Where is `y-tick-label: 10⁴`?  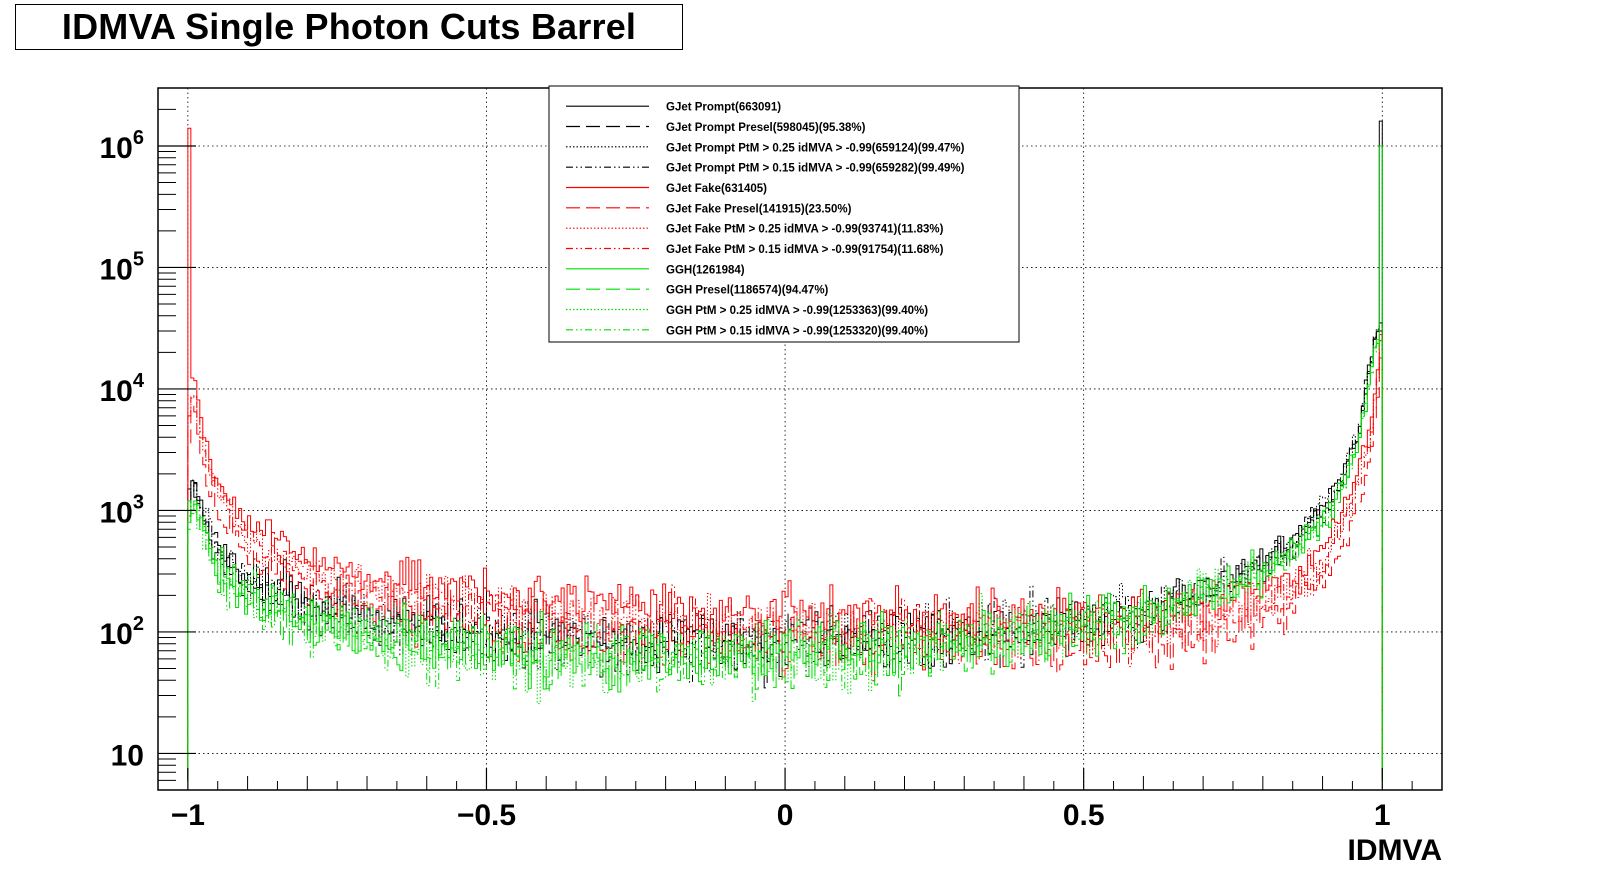
y-tick-label: 10⁴ is located at coordinates (122, 389).